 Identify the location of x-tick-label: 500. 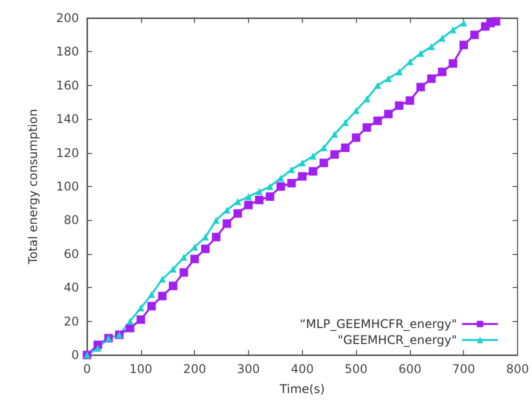
(356, 369).